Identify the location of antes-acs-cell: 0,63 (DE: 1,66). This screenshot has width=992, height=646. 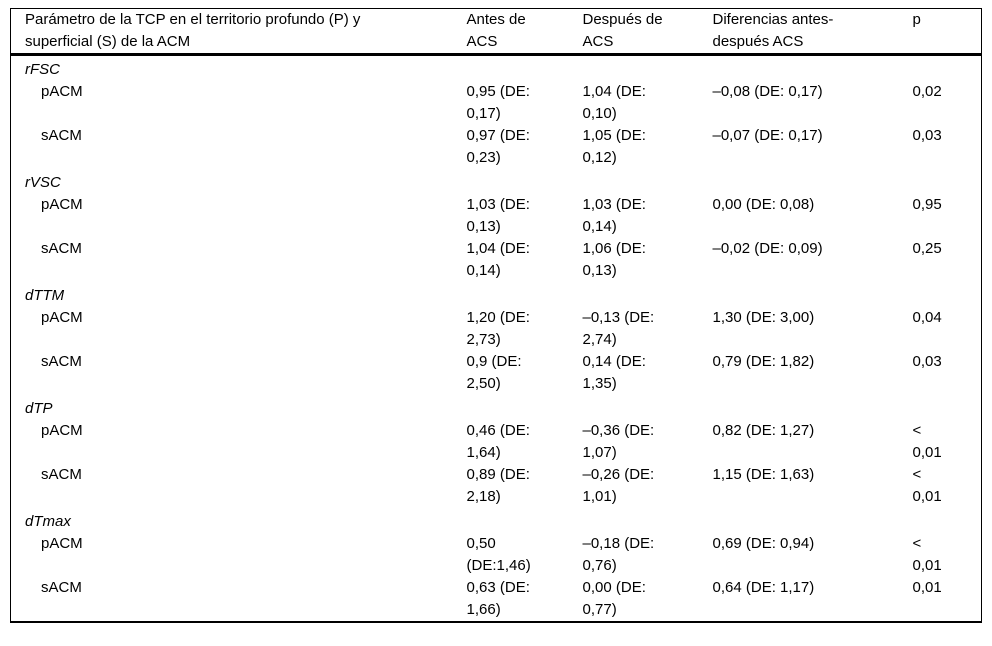
(498, 598).